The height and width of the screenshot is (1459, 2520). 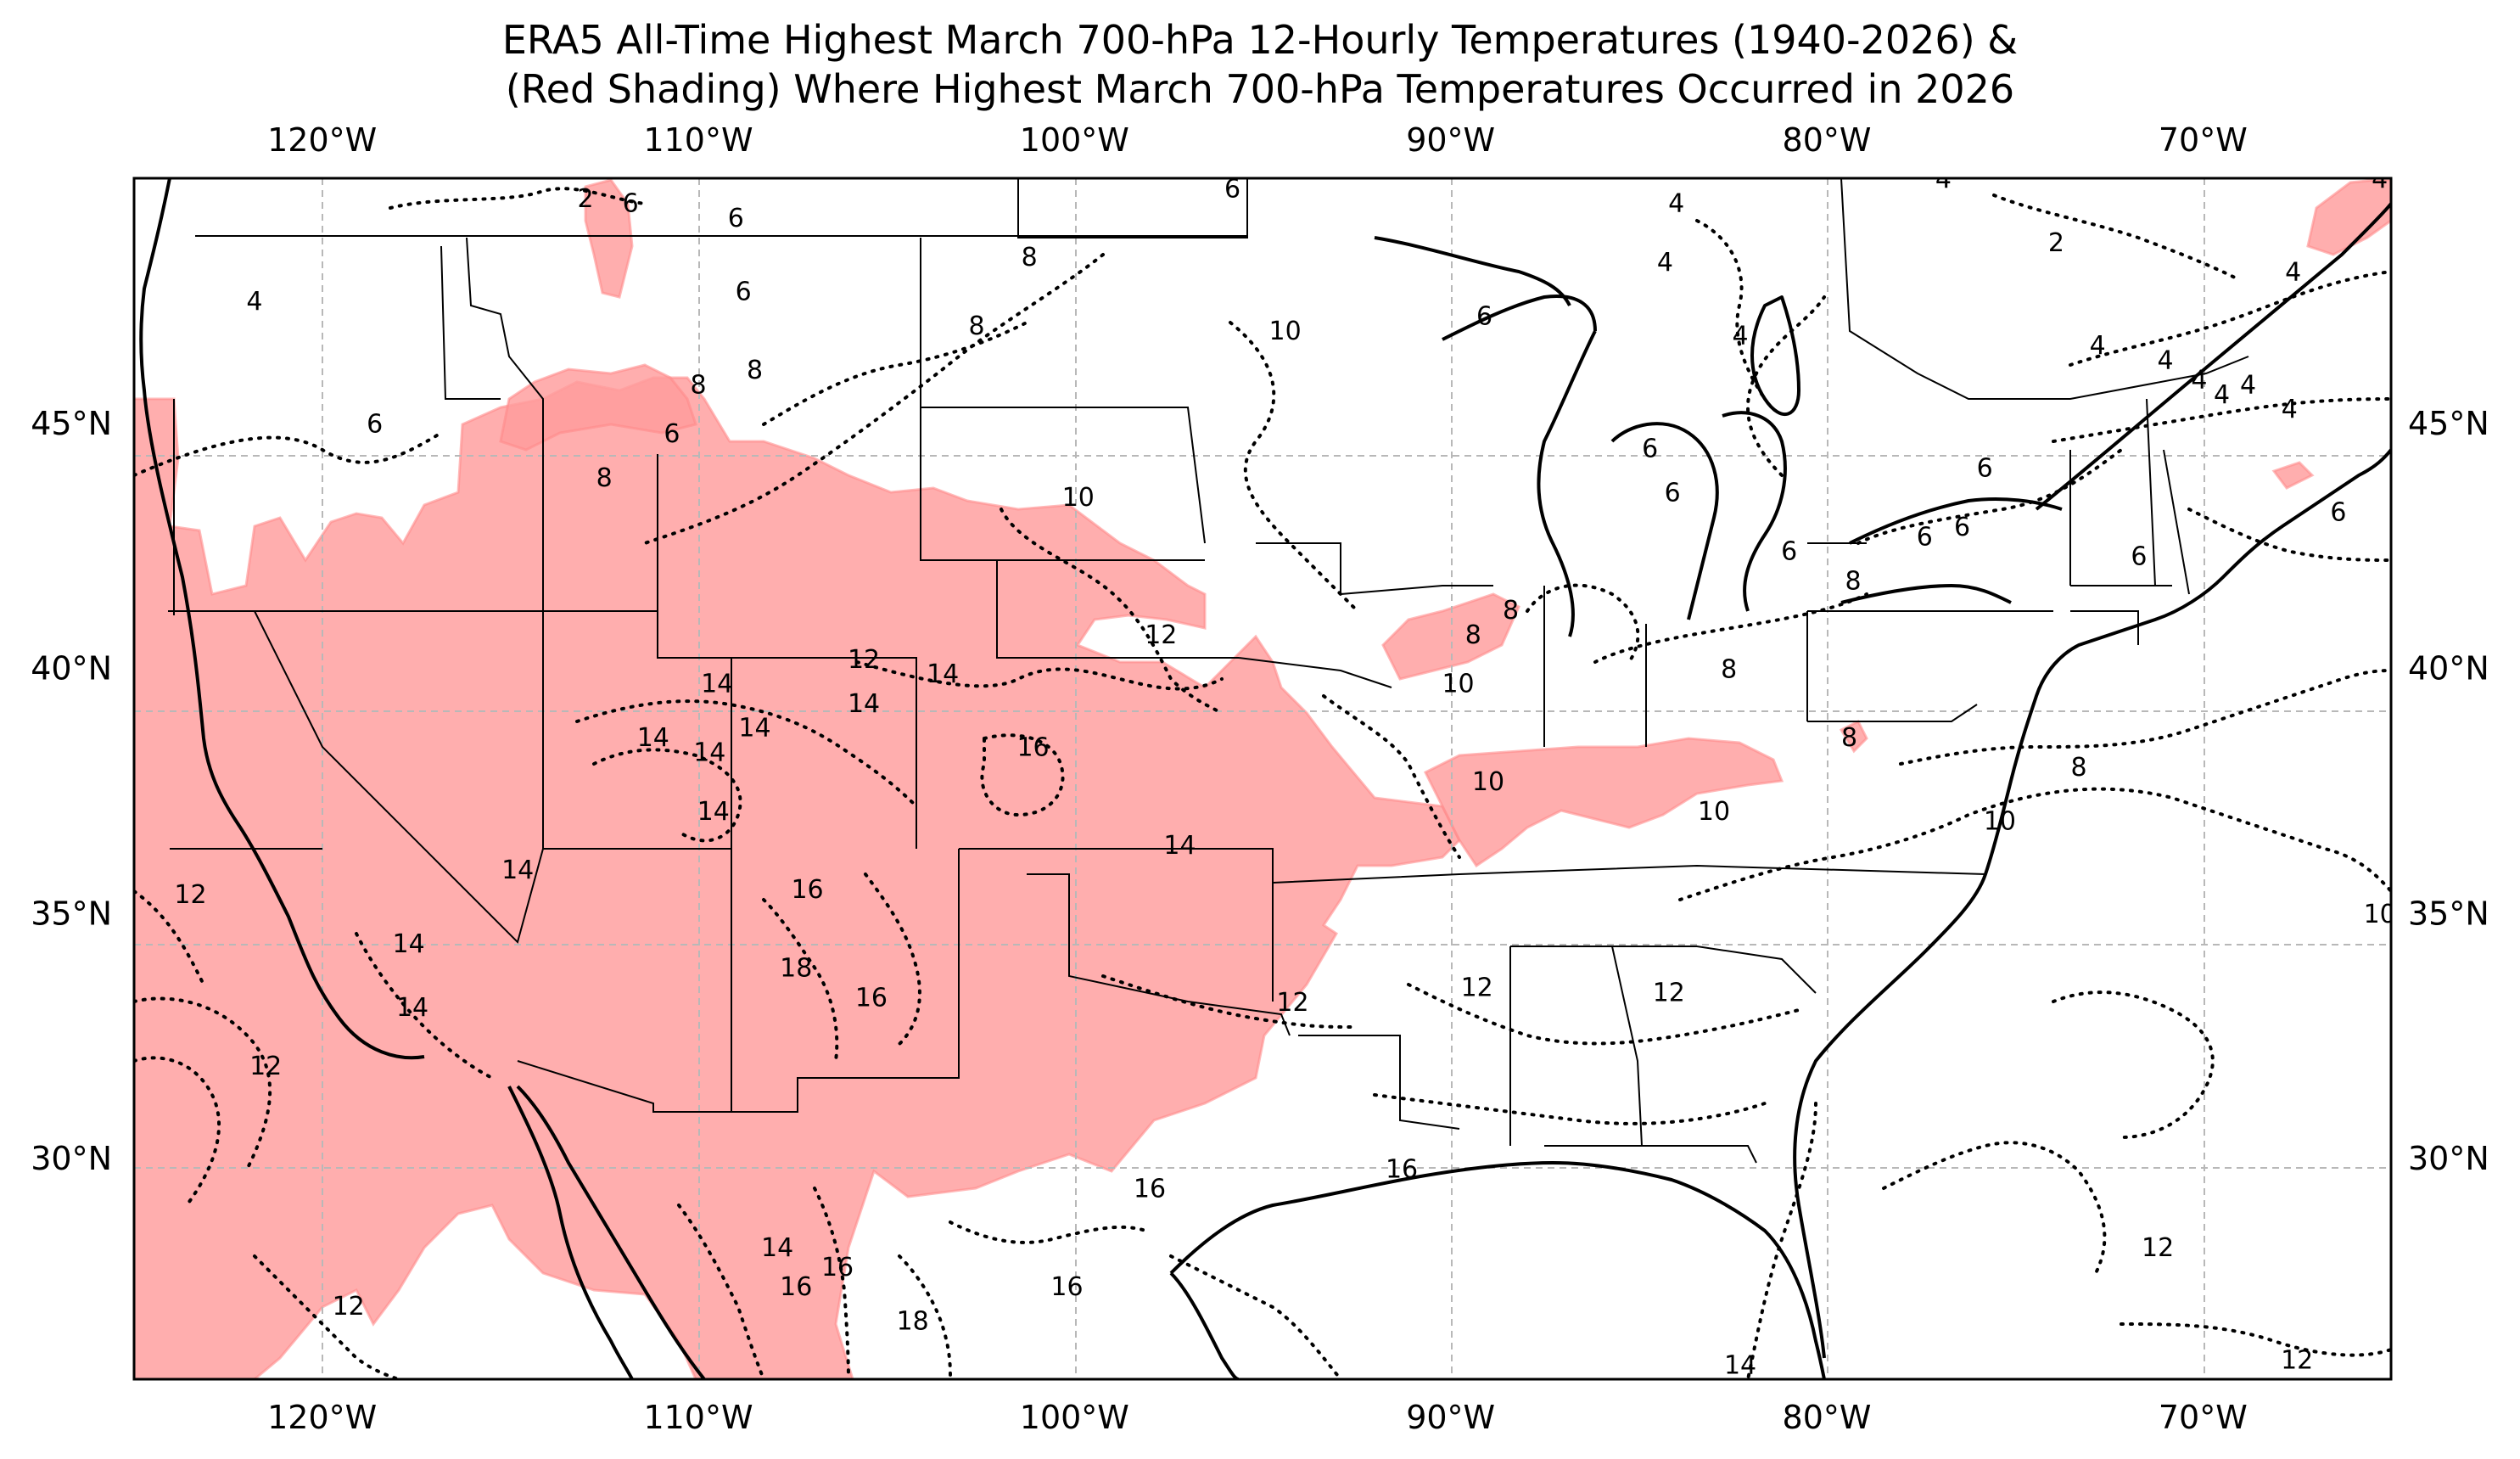 I want to click on lon-tick-bottom-label: 110°W, so click(x=698, y=1417).